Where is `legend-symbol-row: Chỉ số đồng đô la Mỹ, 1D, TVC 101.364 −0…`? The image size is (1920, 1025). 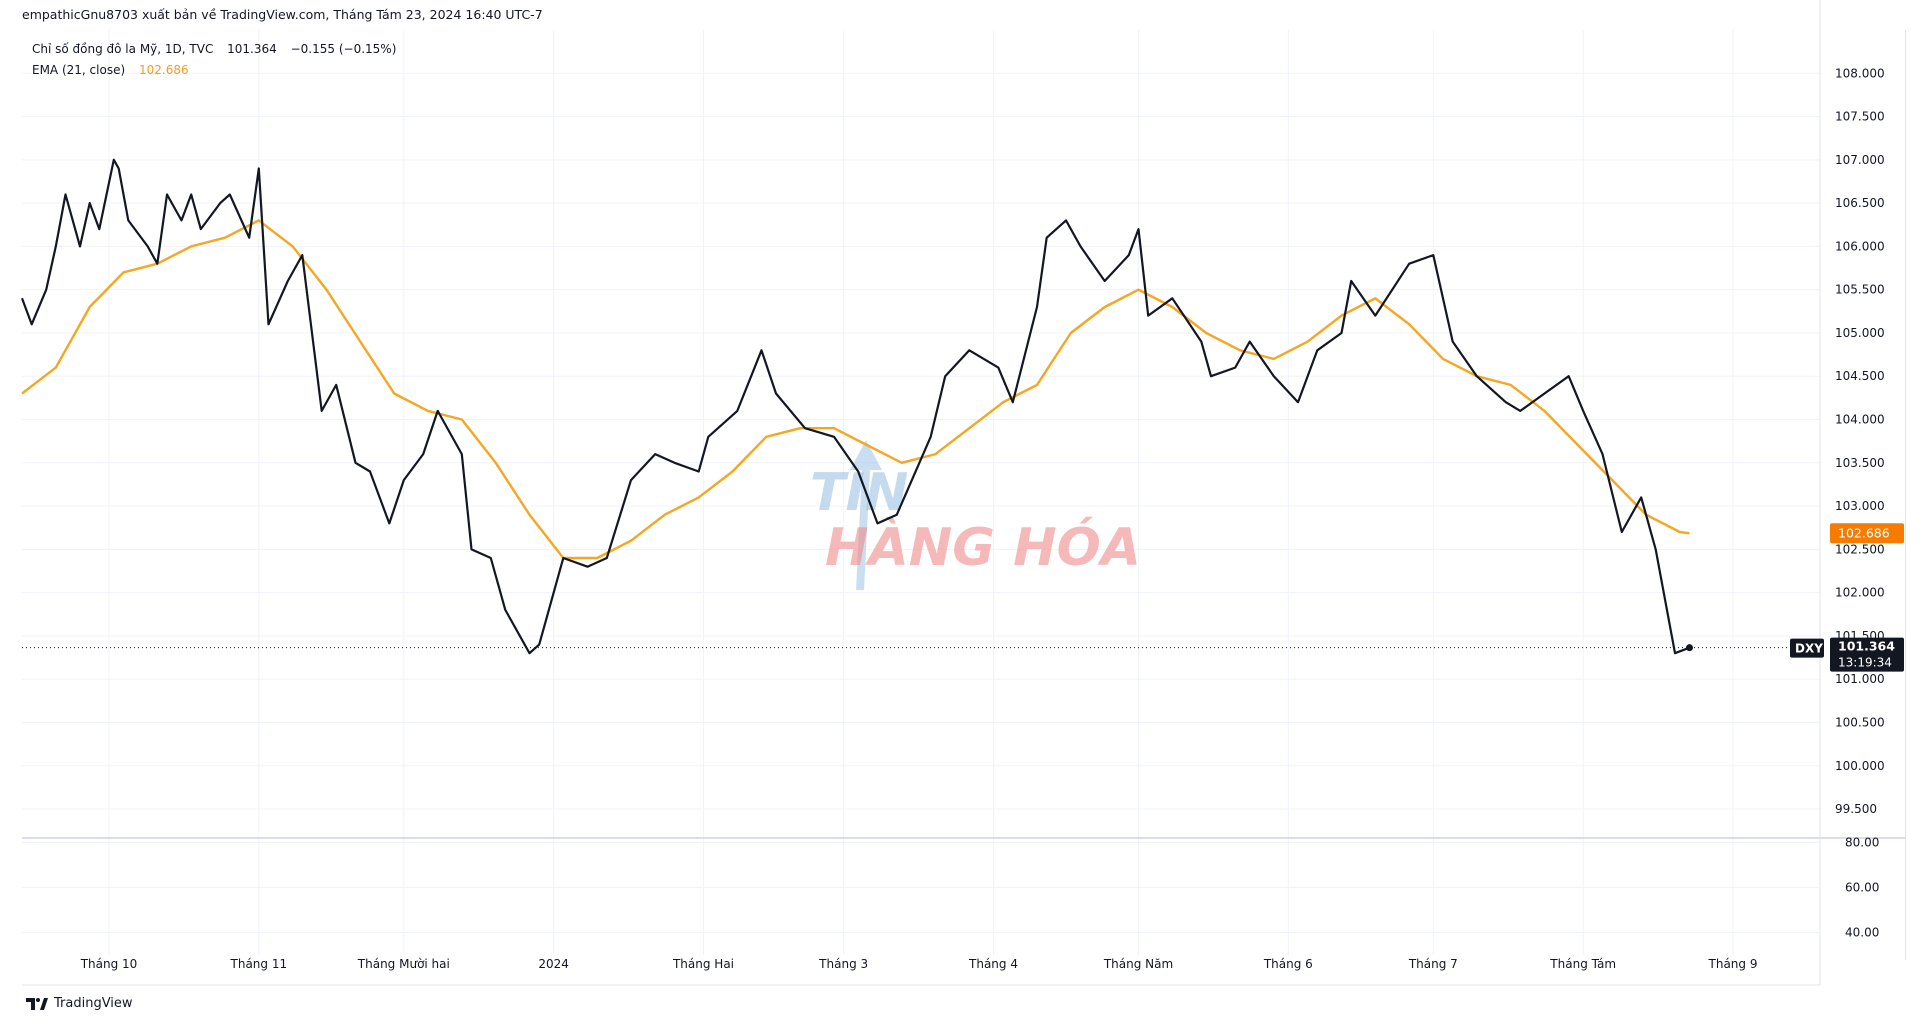
legend-symbol-row: Chỉ số đồng đô la Mỹ, 1D, TVC 101.364 −0… is located at coordinates (214, 49).